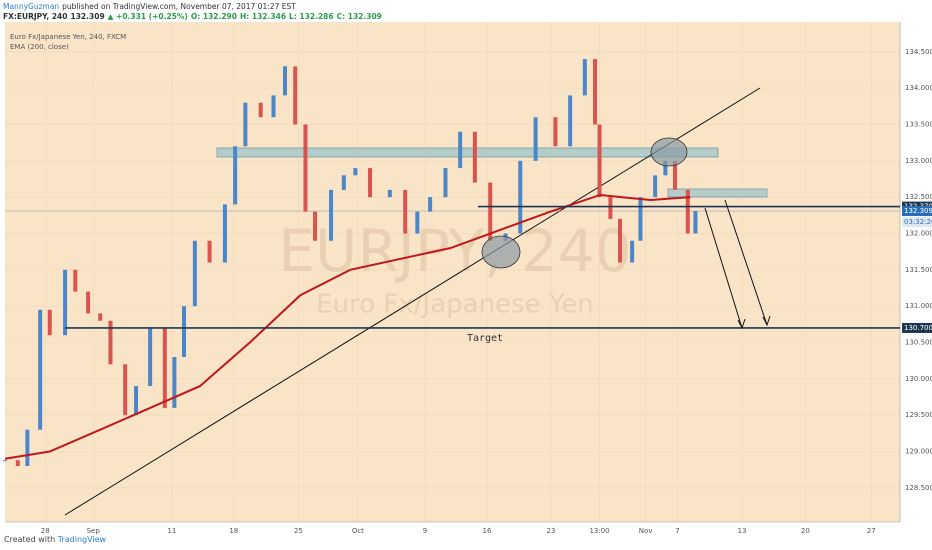  What do you see at coordinates (871, 531) in the screenshot?
I see `x-tick-label: 27` at bounding box center [871, 531].